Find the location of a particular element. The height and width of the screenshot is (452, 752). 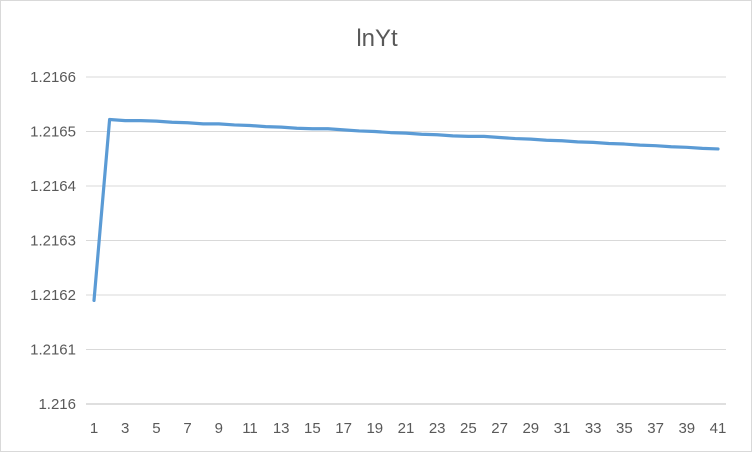

x-tick-label: 21 is located at coordinates (406, 428).